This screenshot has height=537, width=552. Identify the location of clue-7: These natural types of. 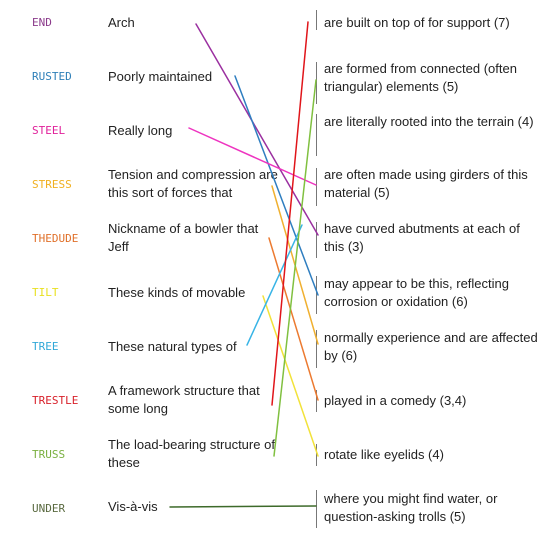
(172, 346).